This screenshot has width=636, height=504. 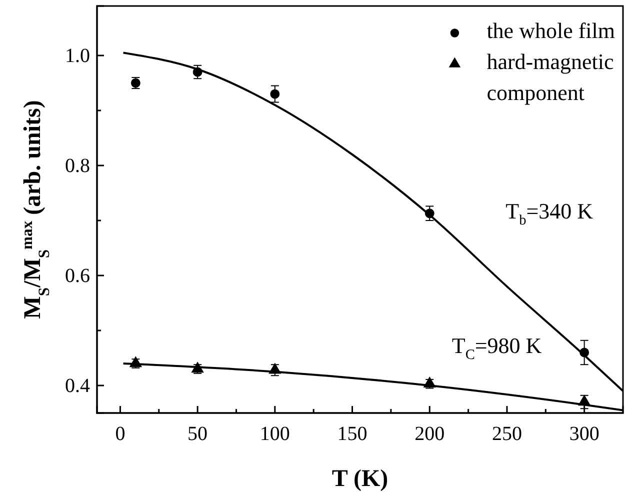 I want to click on annotation: T$_{b}$=340 K, so click(x=550, y=213).